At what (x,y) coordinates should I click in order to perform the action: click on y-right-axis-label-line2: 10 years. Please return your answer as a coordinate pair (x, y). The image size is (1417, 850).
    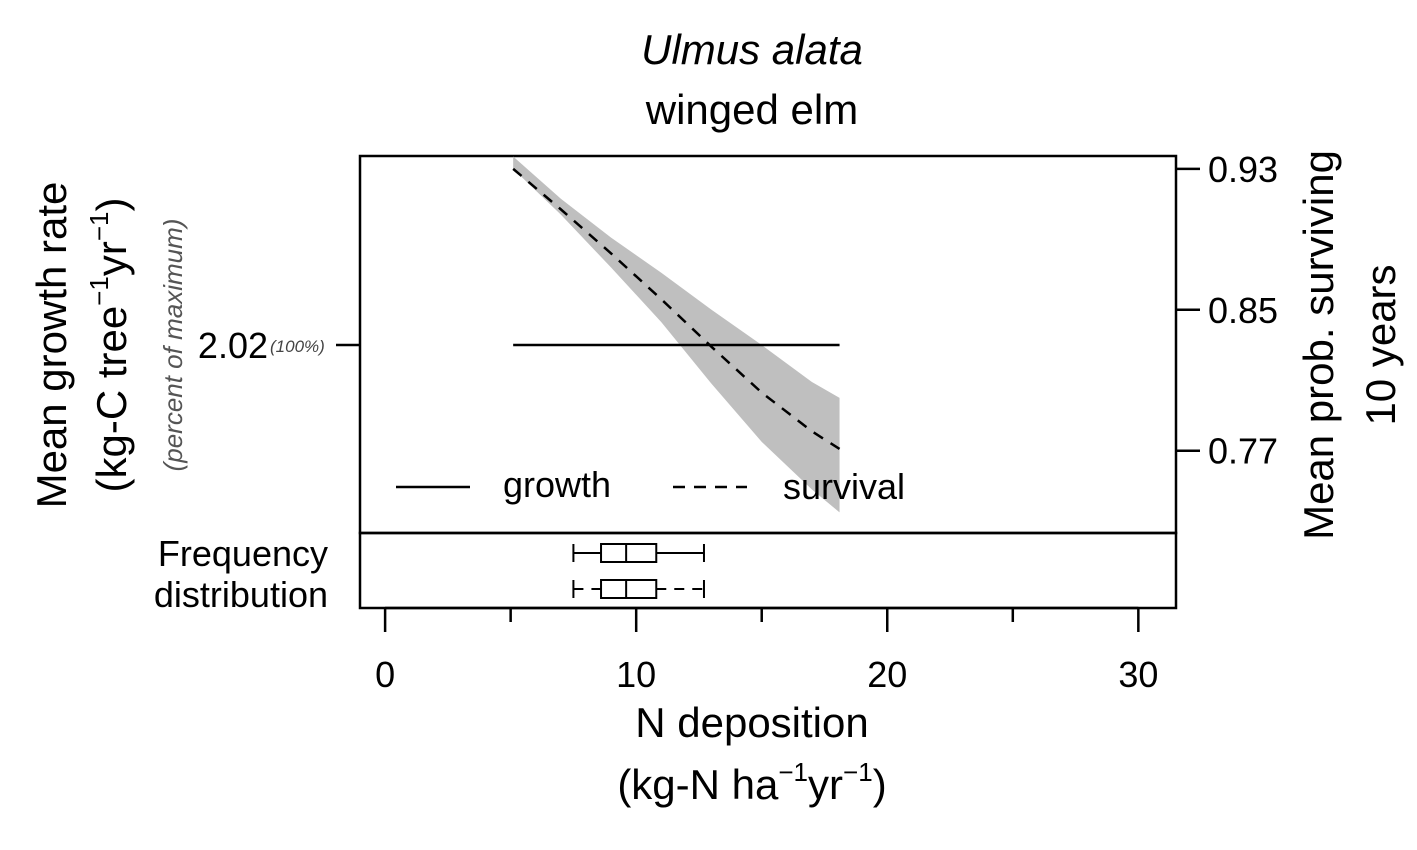
    Looking at the image, I should click on (1380, 344).